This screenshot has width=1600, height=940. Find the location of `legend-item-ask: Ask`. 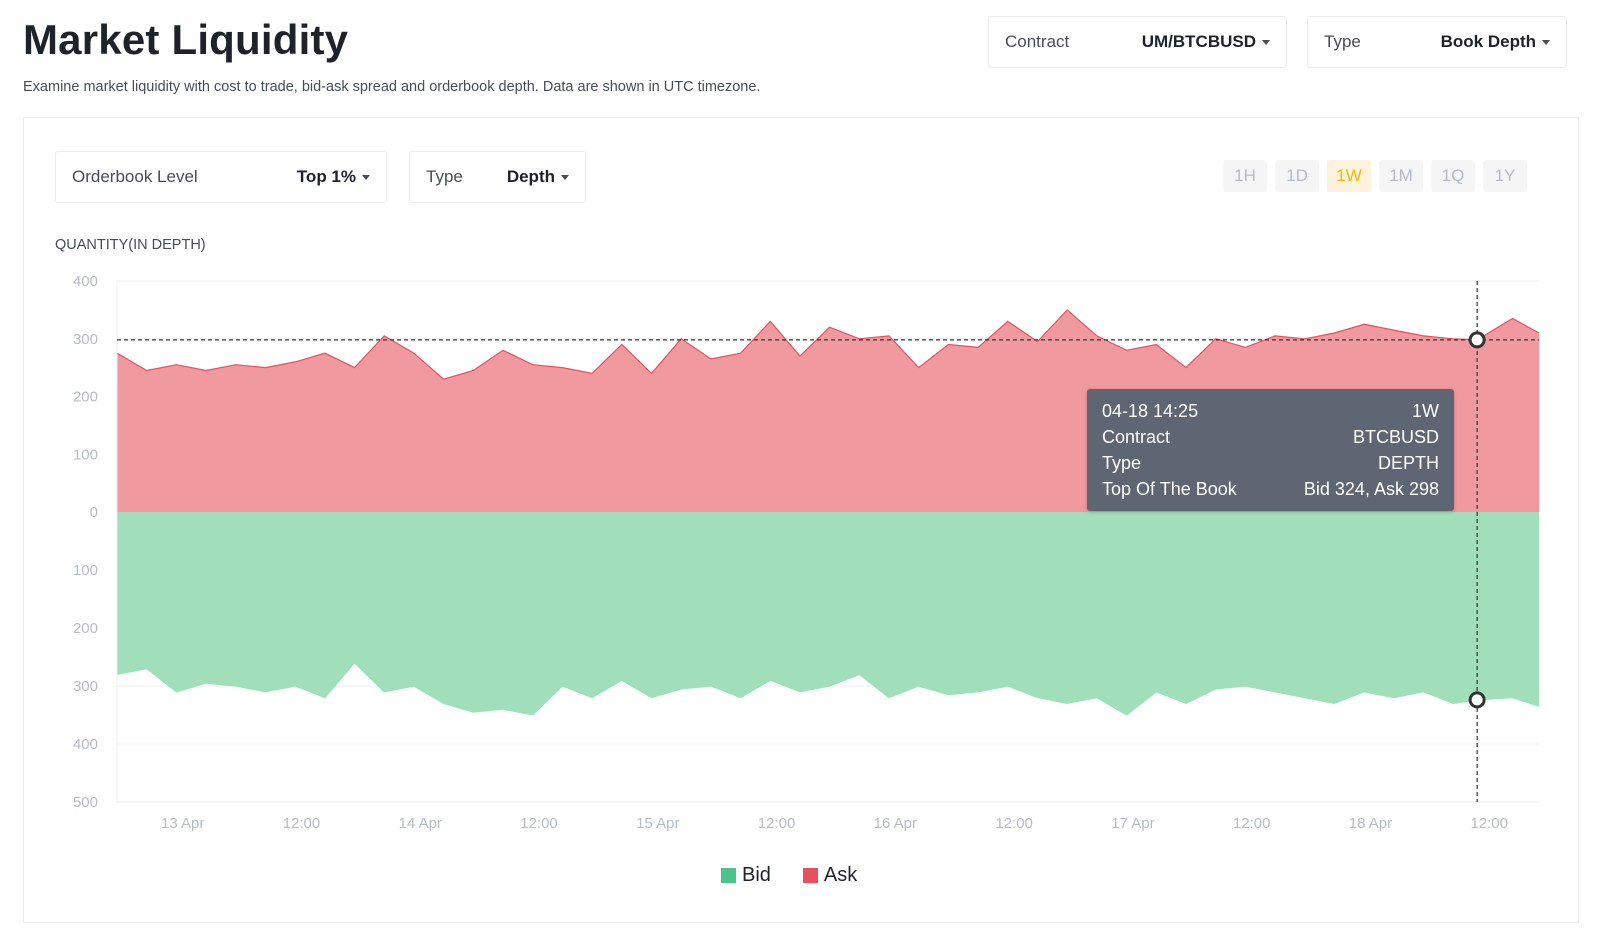

legend-item-ask: Ask is located at coordinates (830, 875).